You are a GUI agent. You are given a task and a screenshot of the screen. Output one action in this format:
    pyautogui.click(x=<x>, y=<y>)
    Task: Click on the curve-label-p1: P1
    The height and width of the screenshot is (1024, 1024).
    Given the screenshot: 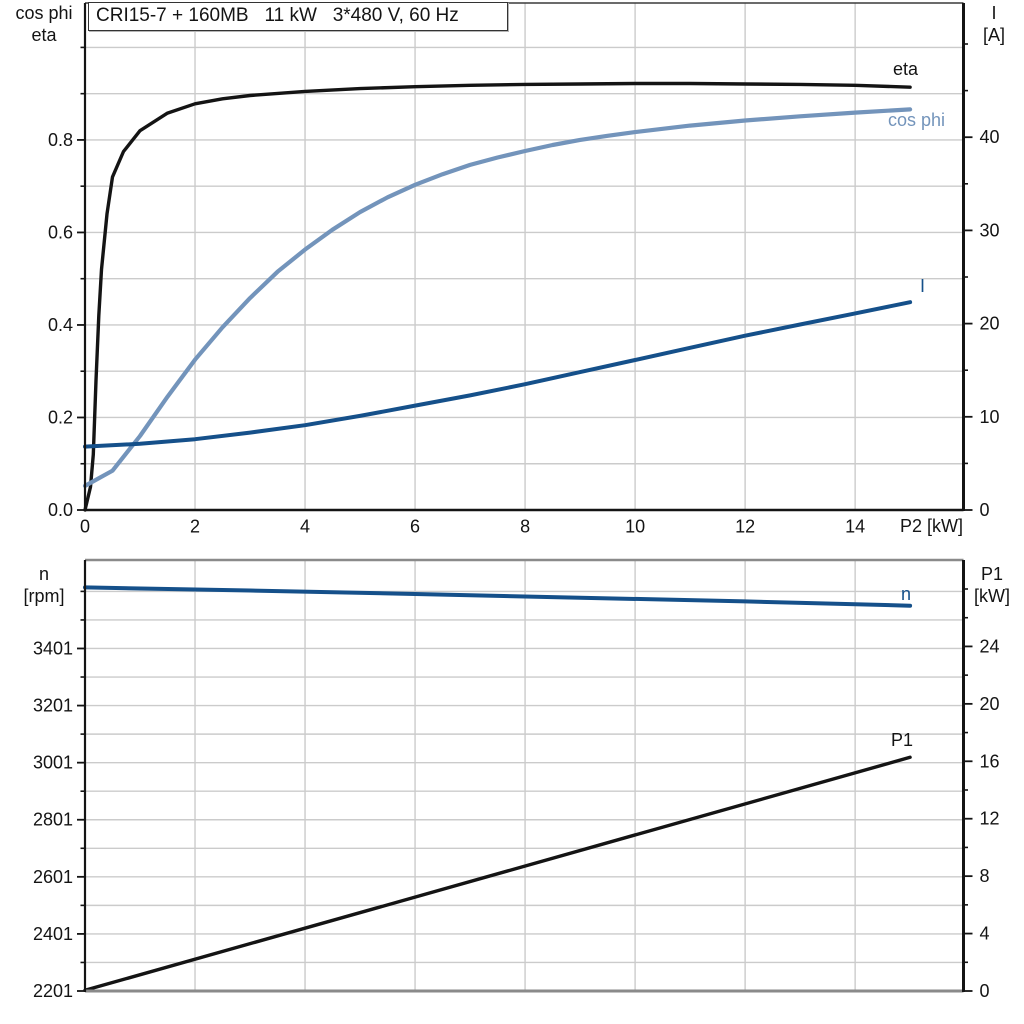 What is the action you would take?
    pyautogui.click(x=902, y=740)
    